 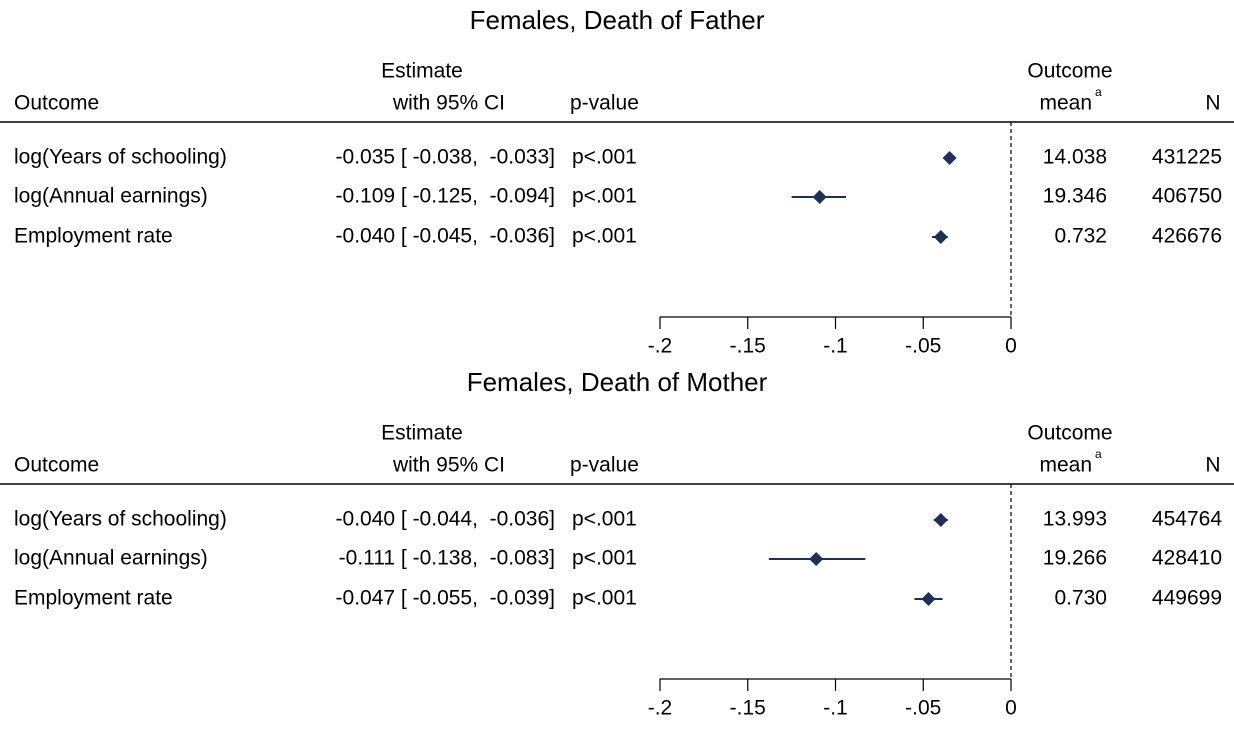 What do you see at coordinates (1080, 236) in the screenshot?
I see `outcome-mean: 0.732` at bounding box center [1080, 236].